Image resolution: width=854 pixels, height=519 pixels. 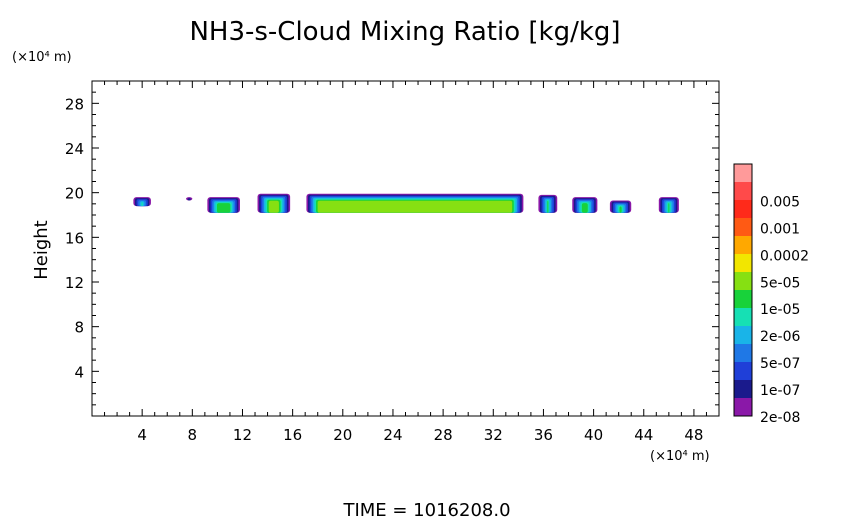 I want to click on x-tick-label: 4, so click(x=142, y=435).